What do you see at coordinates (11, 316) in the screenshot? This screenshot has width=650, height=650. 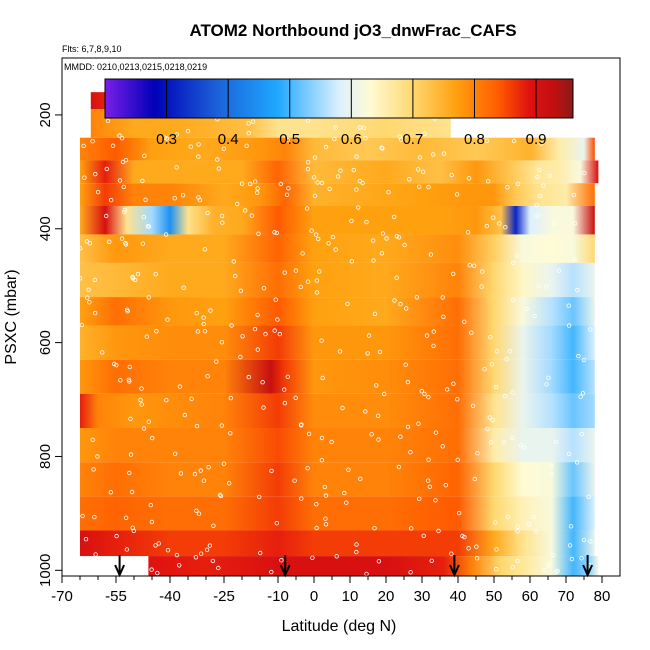 I see `y-axis-label: PSXC (mbar)` at bounding box center [11, 316].